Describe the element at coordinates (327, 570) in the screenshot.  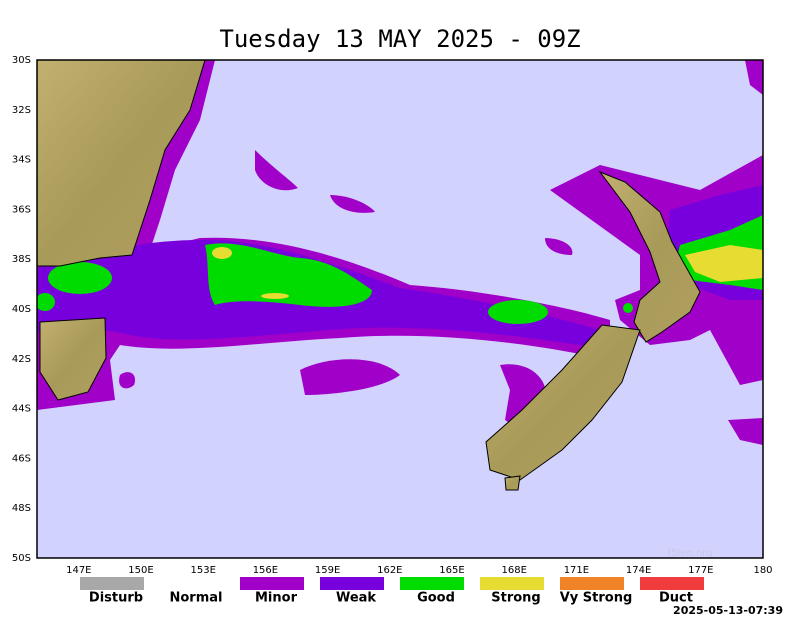
I see `lon-label: 159E` at that location.